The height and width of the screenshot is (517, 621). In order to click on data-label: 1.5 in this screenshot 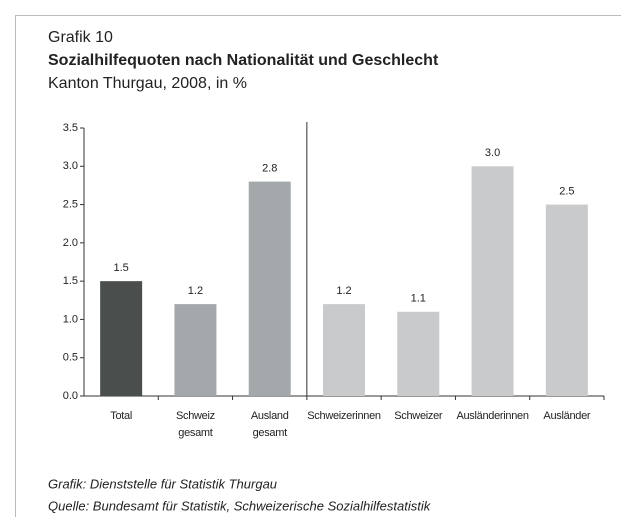, I will do `click(120, 268)`.